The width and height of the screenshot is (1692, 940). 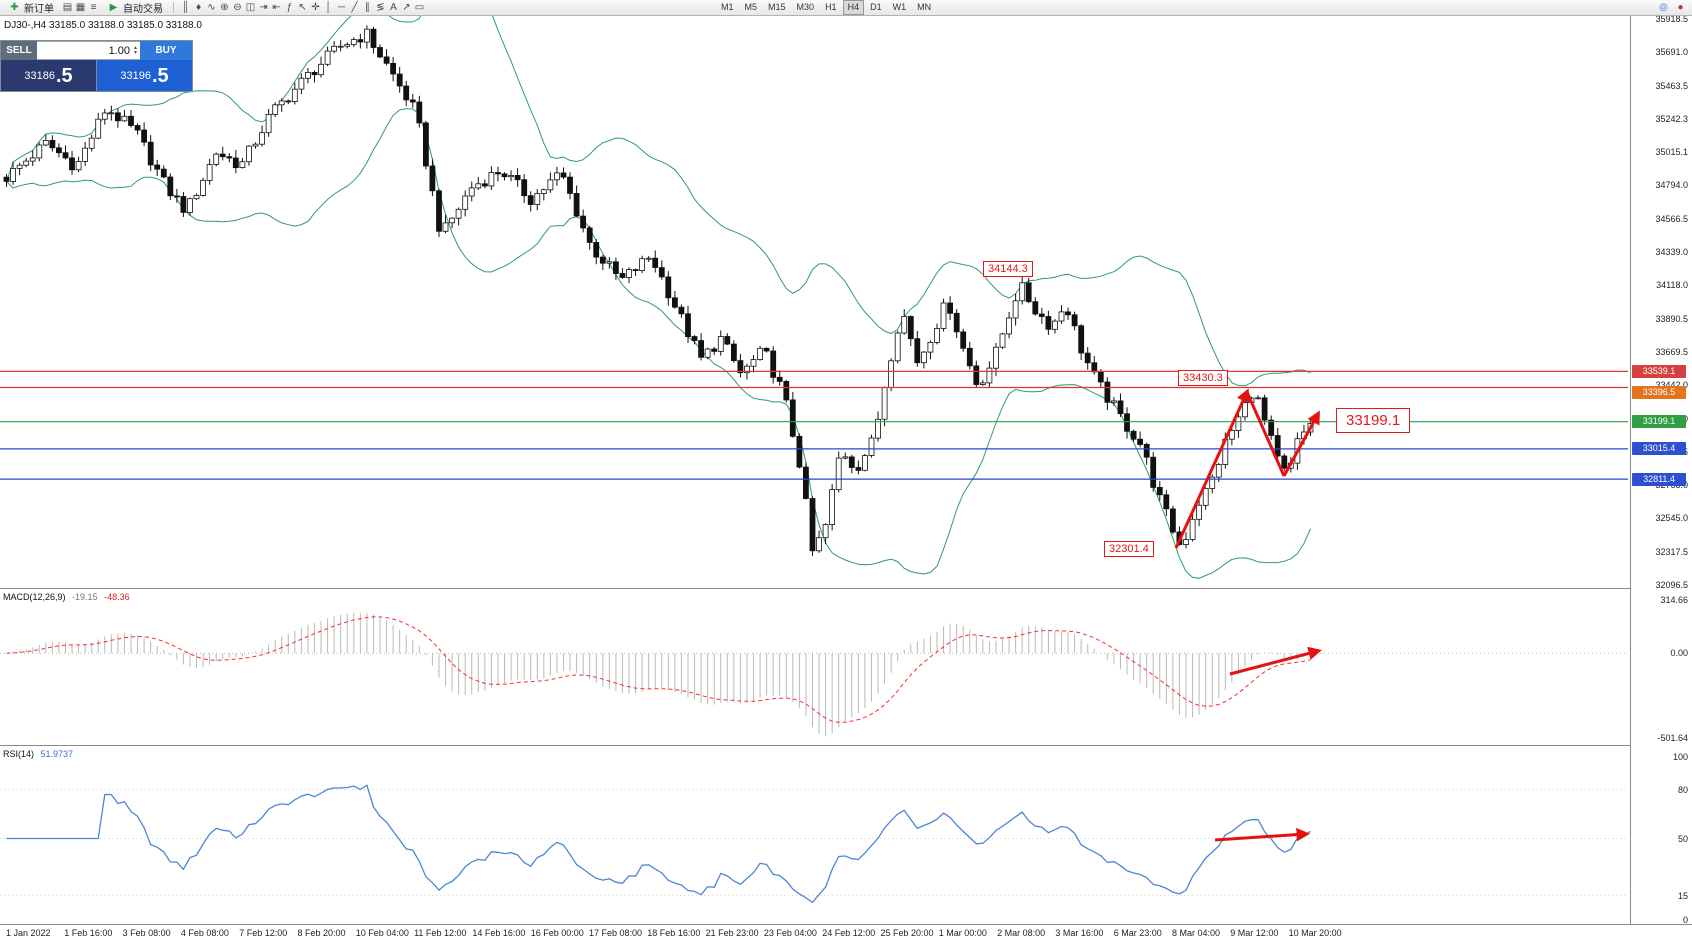 I want to click on zoom-in-icon: ⊕, so click(x=224, y=7).